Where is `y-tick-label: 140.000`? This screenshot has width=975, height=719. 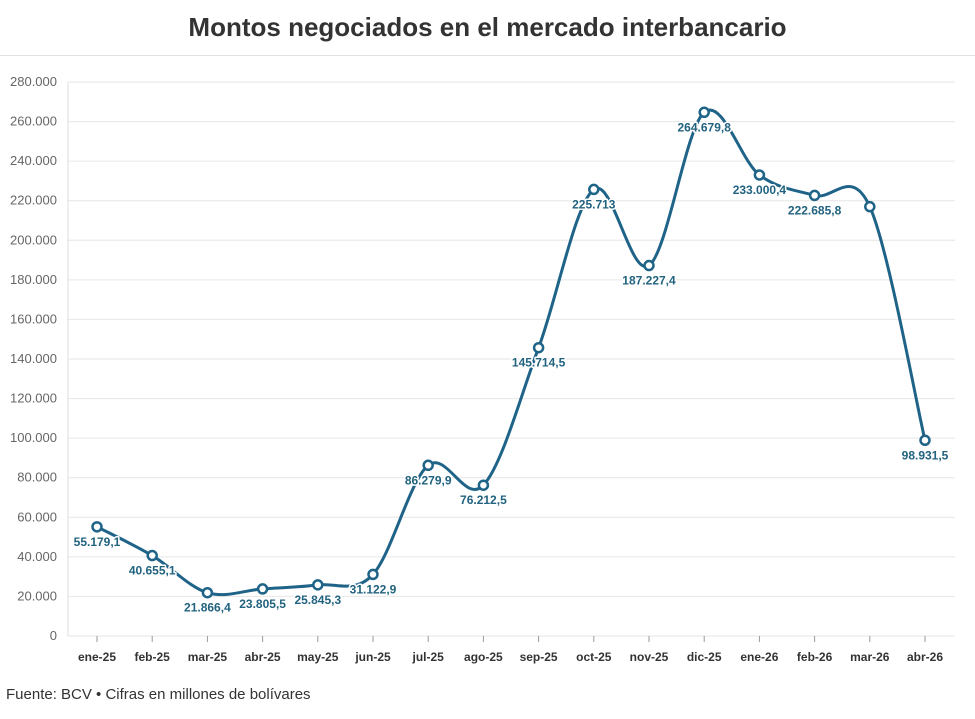 y-tick-label: 140.000 is located at coordinates (33, 358).